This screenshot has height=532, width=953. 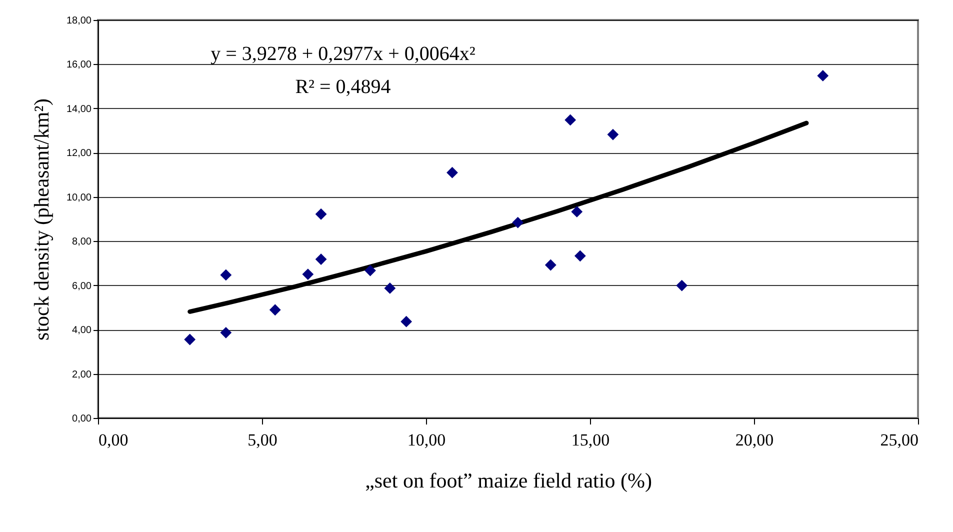 What do you see at coordinates (82, 330) in the screenshot?
I see `y-tick-label: 4,00` at bounding box center [82, 330].